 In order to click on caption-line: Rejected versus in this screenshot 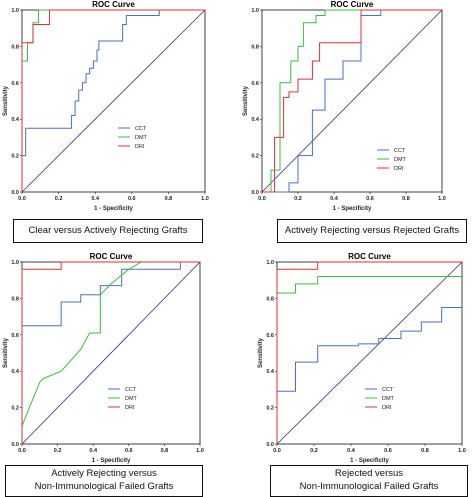, I will do `click(369, 474)`.